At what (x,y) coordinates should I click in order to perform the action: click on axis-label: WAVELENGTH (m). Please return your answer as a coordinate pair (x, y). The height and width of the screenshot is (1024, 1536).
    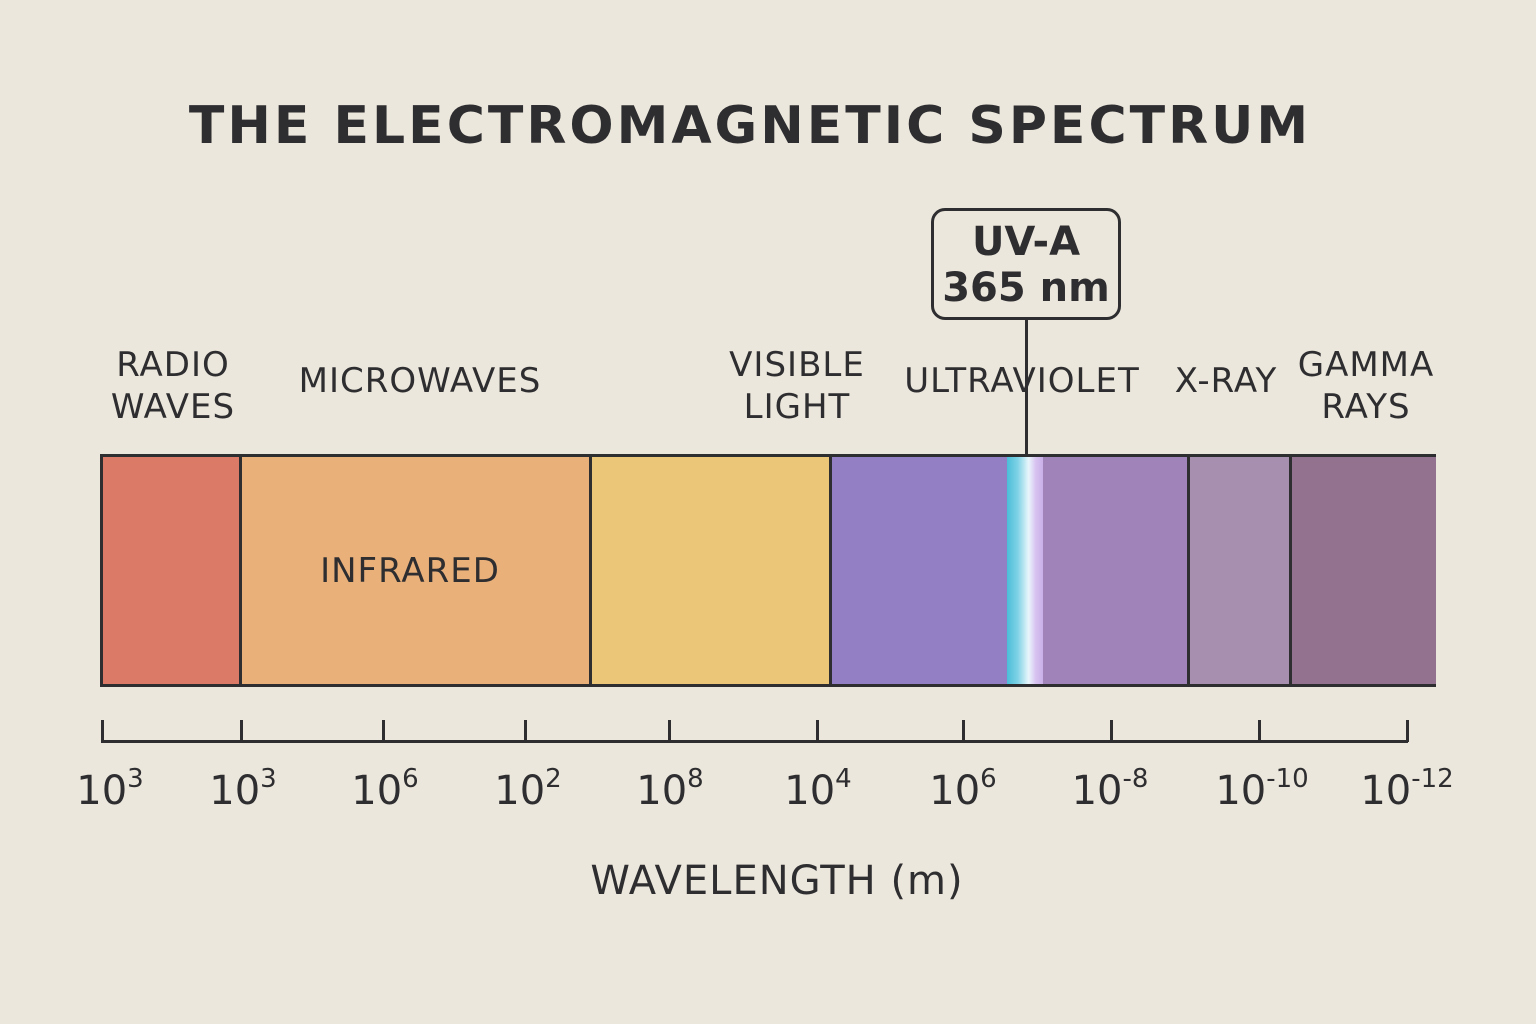
    Looking at the image, I should click on (777, 881).